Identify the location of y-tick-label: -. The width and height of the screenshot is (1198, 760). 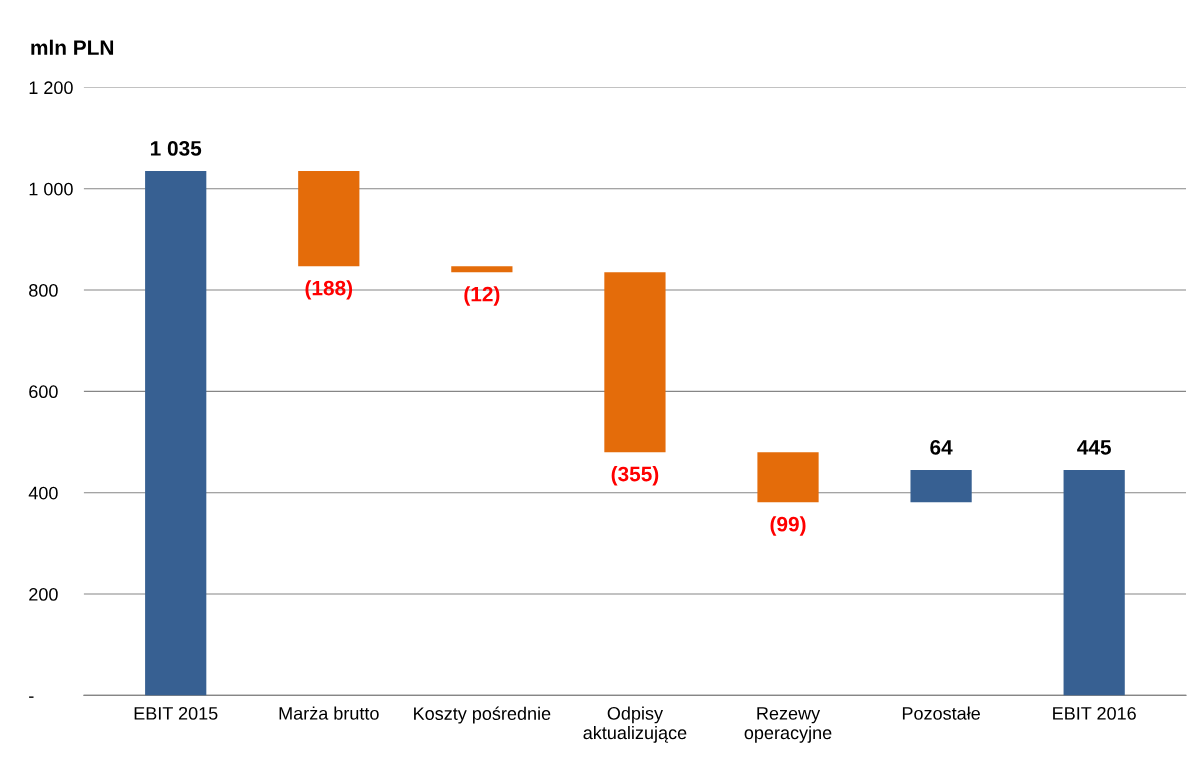
(31, 697).